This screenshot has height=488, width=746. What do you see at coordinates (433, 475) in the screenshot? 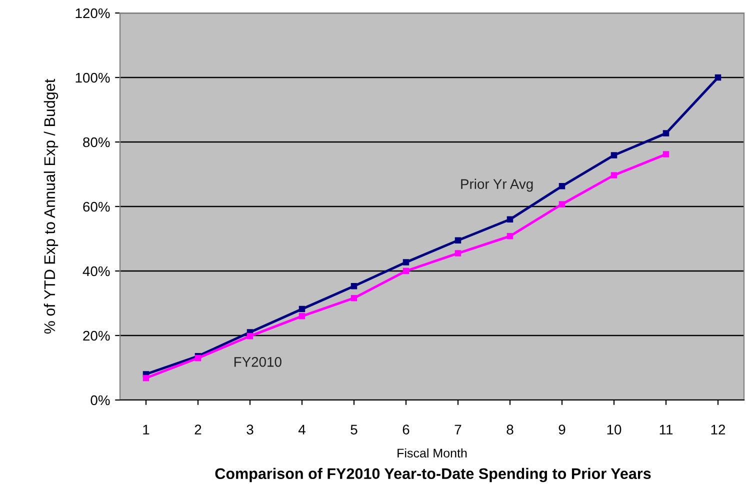
I see `text: Comparison of FY2010 Year-to-Date Spending to Prior Years` at bounding box center [433, 475].